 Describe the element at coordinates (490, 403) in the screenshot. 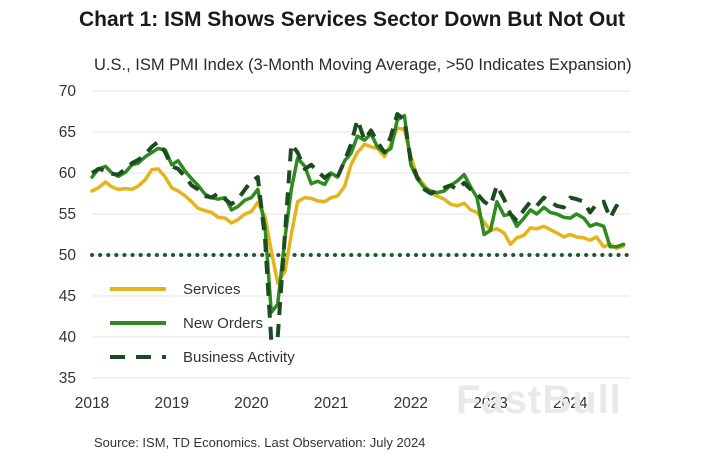

I see `x-tick-label: 2023` at that location.